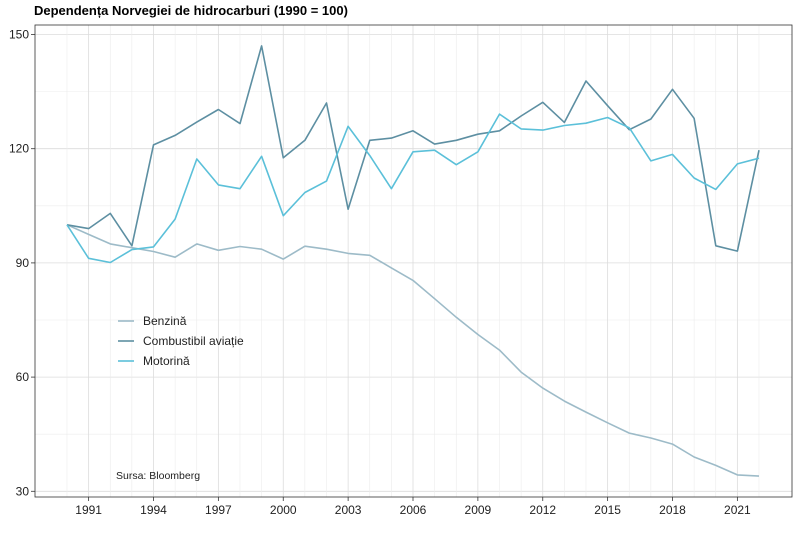 The image size is (800, 533). Describe the element at coordinates (88, 510) in the screenshot. I see `x-tick-label: 1991` at that location.